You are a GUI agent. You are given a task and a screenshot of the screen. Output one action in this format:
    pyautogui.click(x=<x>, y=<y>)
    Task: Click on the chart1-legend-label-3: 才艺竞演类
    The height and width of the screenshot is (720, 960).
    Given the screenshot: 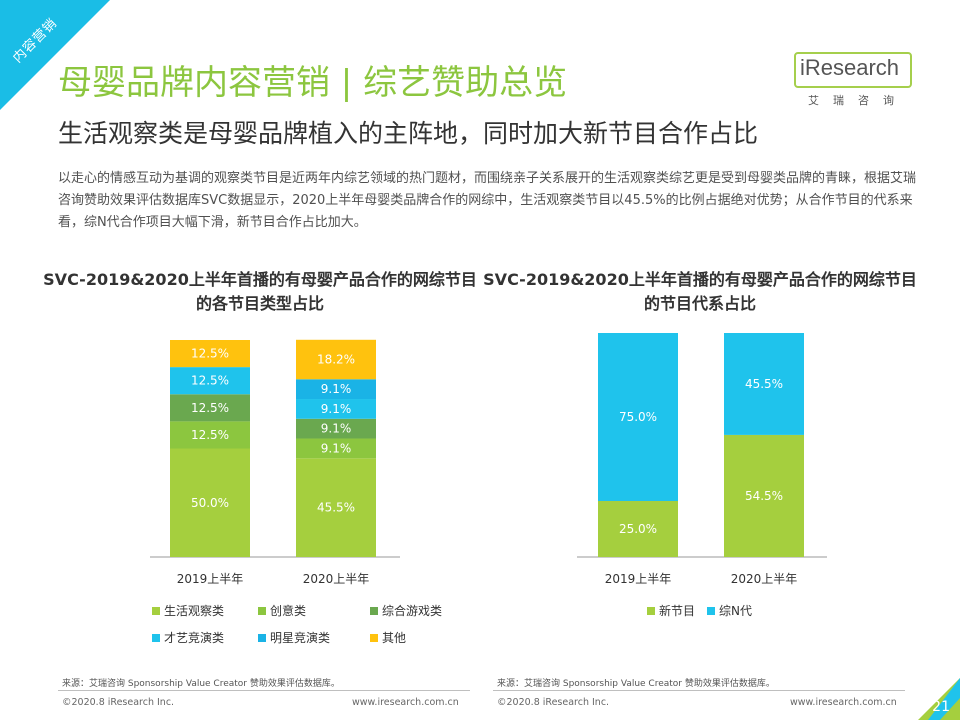 What is the action you would take?
    pyautogui.click(x=194, y=637)
    